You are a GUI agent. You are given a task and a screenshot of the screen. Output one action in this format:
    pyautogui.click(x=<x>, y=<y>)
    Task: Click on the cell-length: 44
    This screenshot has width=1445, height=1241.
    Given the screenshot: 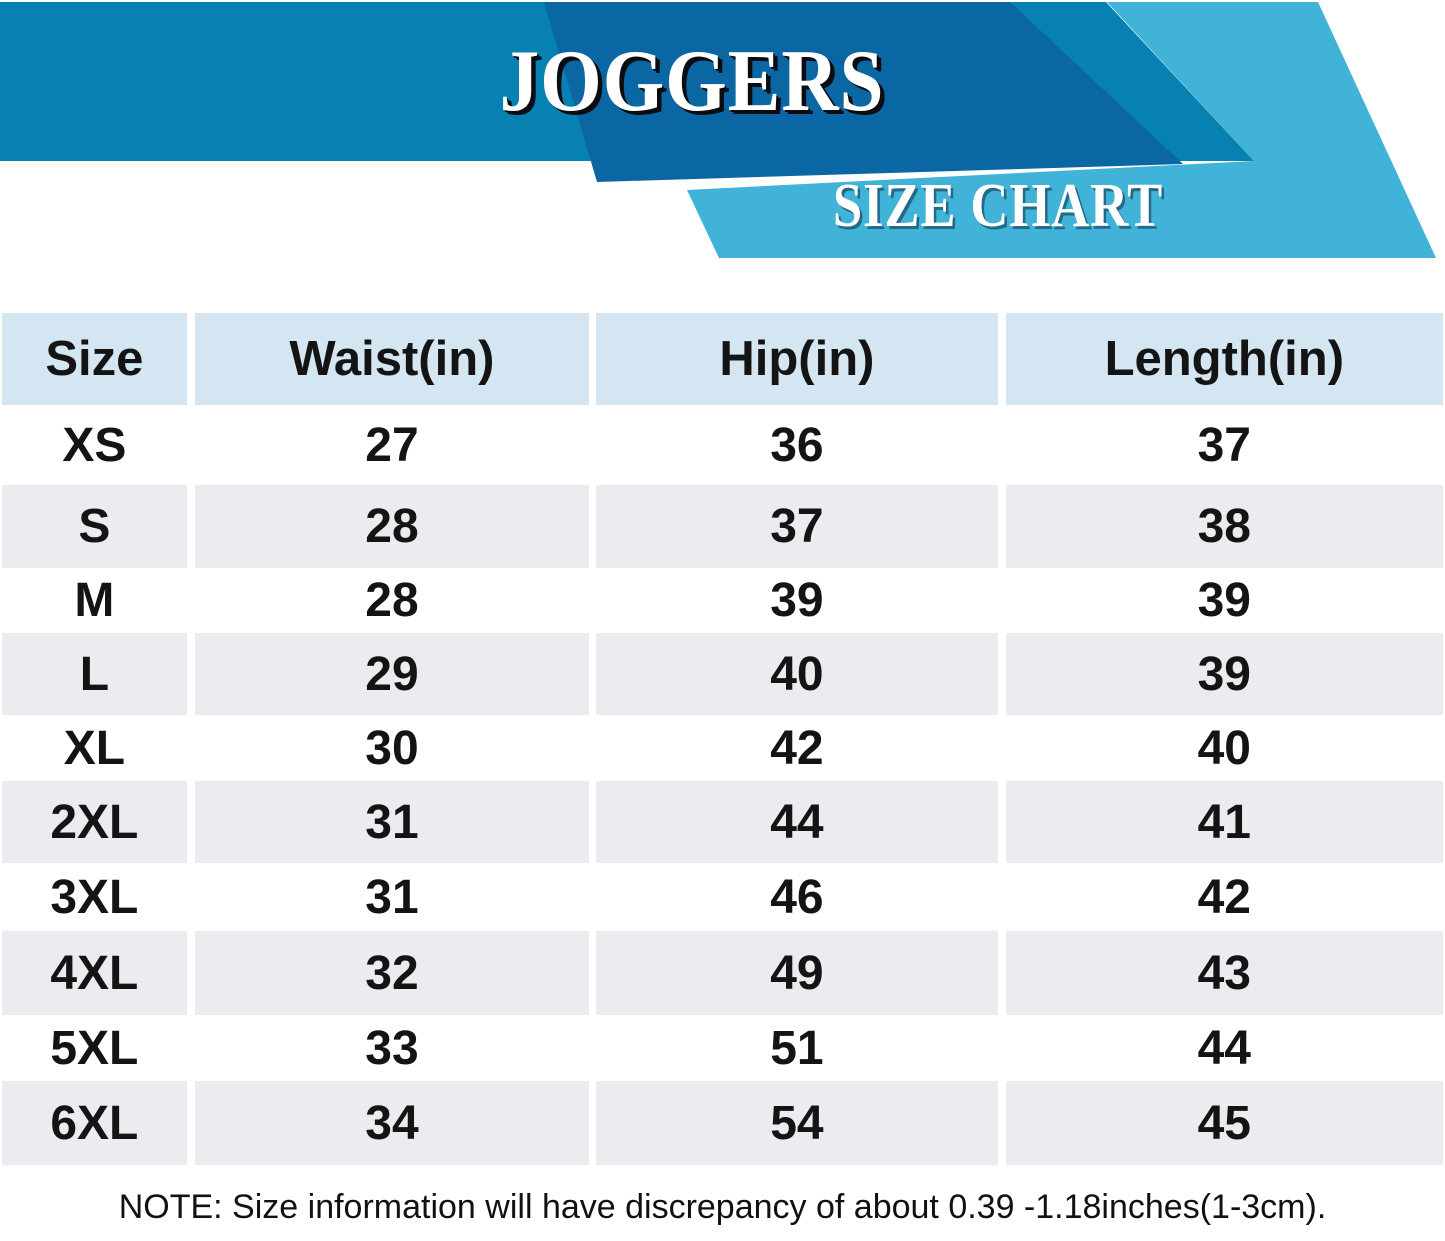 What is the action you would take?
    pyautogui.click(x=1224, y=1048)
    